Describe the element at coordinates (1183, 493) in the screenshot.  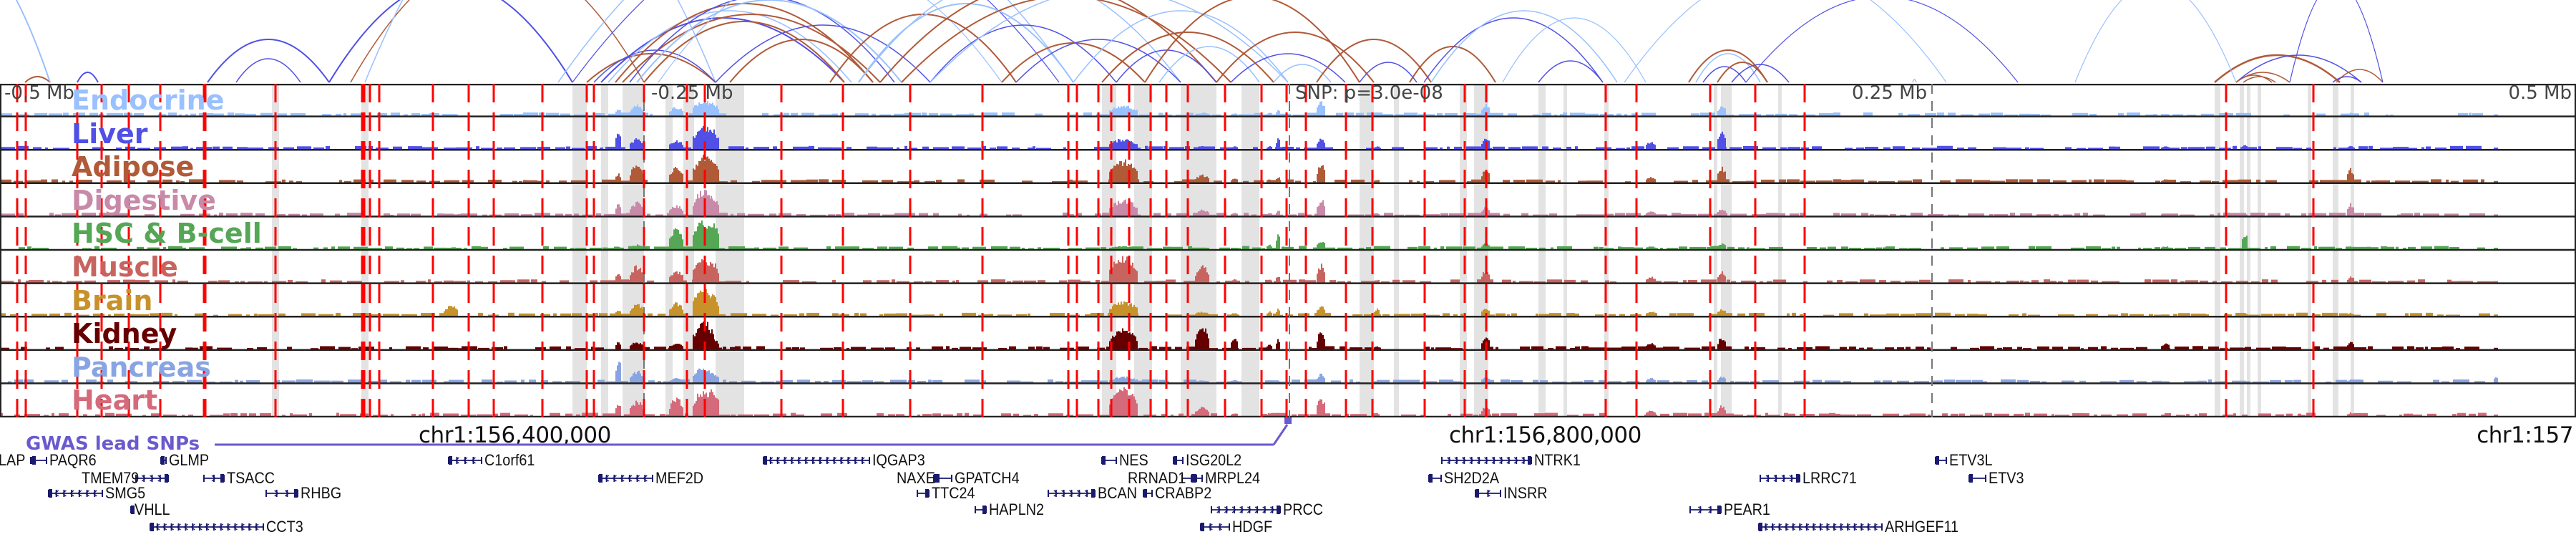
I see `gene-label: CRABP2` at that location.